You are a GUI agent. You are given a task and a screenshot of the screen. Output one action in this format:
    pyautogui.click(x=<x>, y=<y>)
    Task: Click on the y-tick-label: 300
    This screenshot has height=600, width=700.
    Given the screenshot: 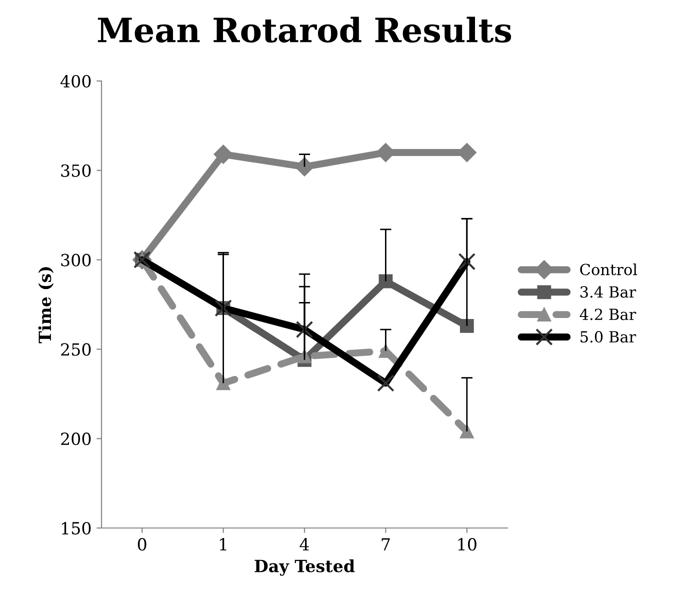 What is the action you would take?
    pyautogui.click(x=76, y=260)
    